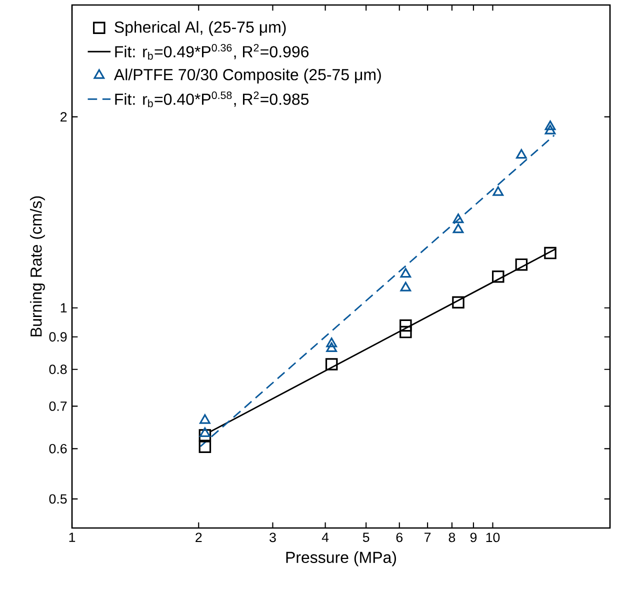  Describe the element at coordinates (427, 537) in the screenshot. I see `x-tick-label: 7` at that location.